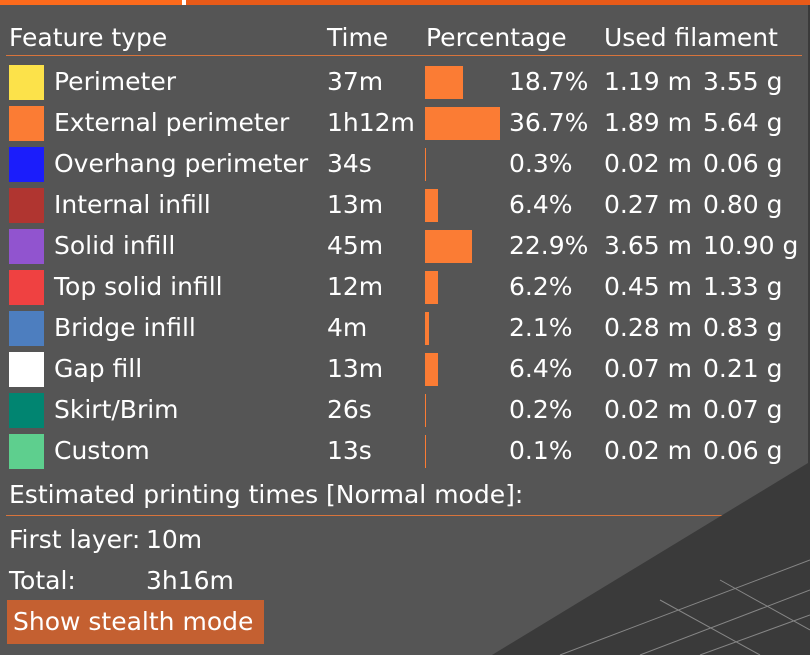  What do you see at coordinates (648, 368) in the screenshot?
I see `feature-length: 0.07 m` at bounding box center [648, 368].